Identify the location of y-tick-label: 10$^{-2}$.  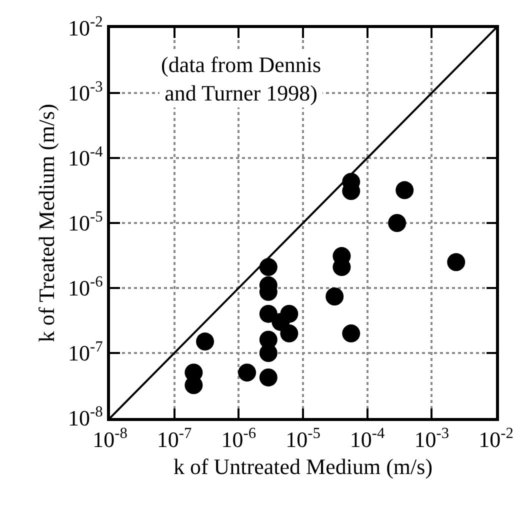
(85, 27).